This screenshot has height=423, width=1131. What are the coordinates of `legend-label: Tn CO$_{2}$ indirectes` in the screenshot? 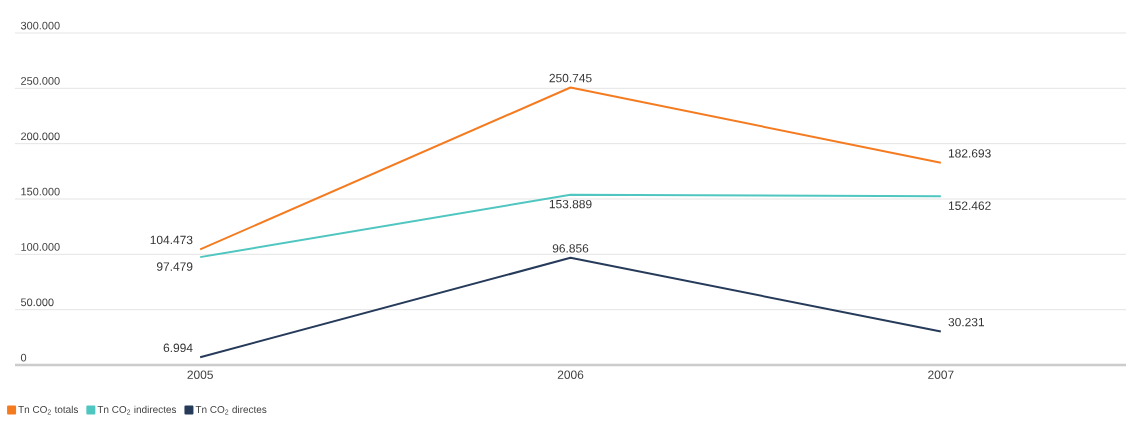 It's located at (137, 410).